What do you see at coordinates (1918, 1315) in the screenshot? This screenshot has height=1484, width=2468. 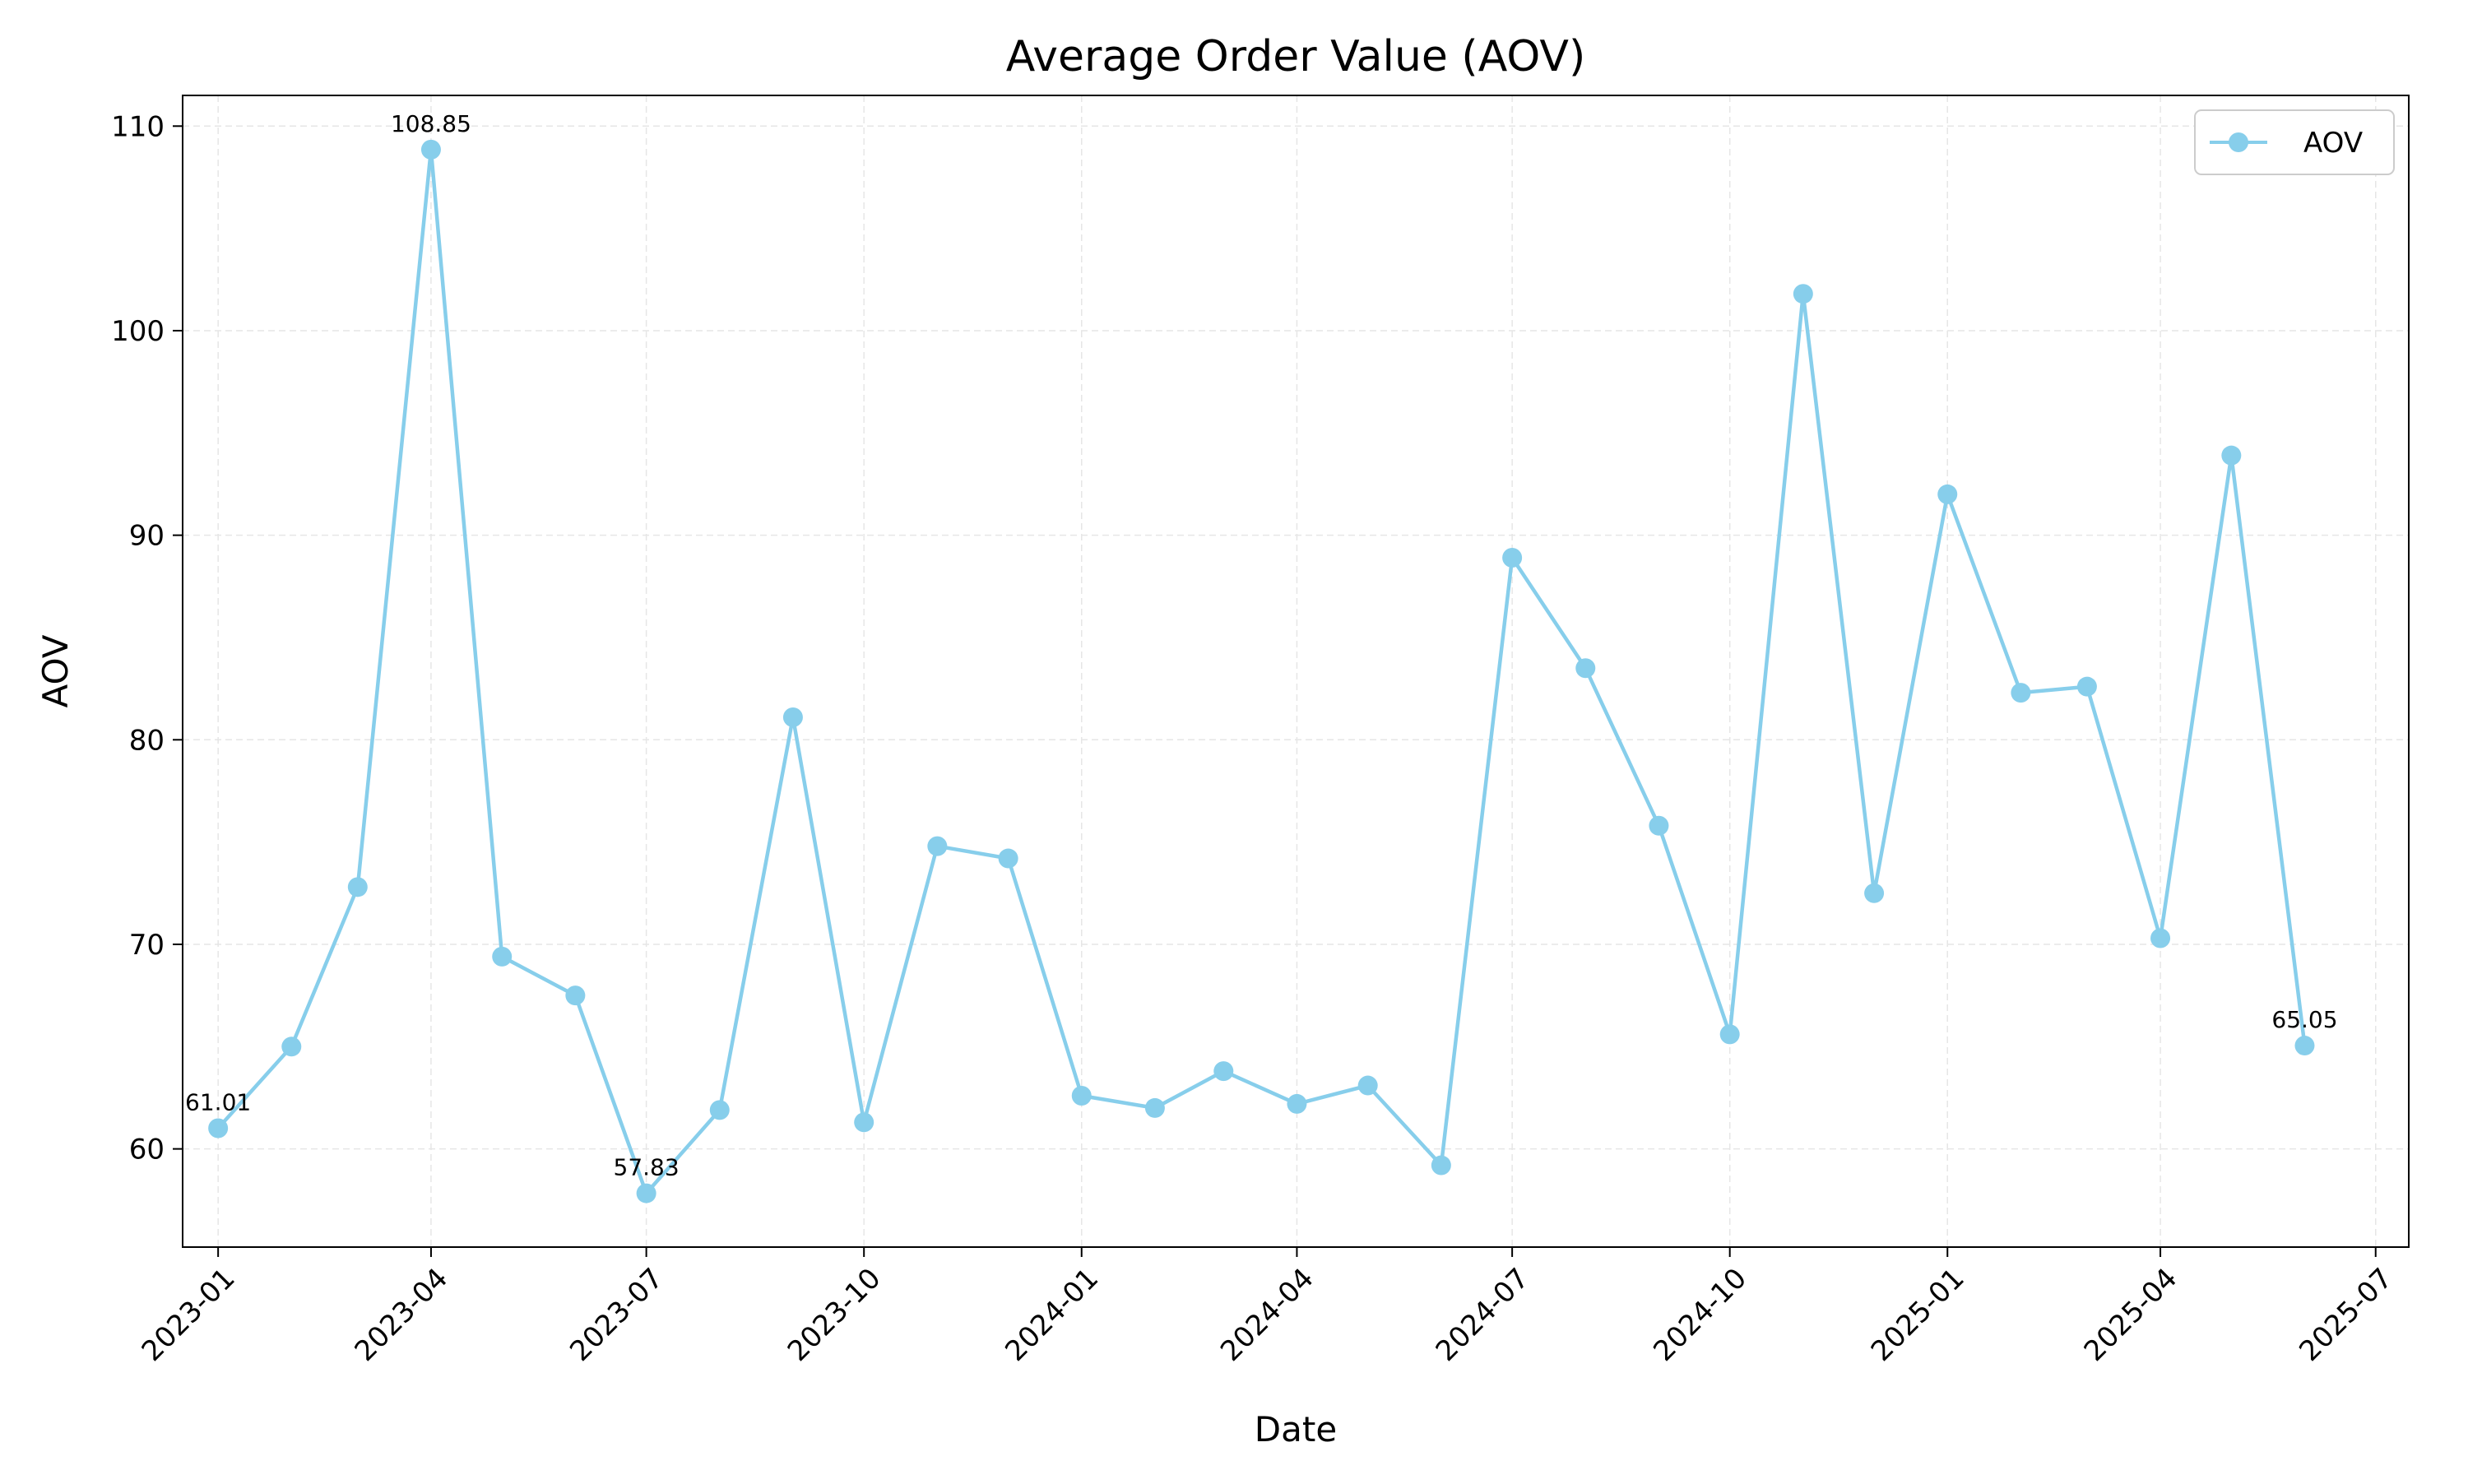 I see `x-tick-label: 2025-01` at bounding box center [1918, 1315].